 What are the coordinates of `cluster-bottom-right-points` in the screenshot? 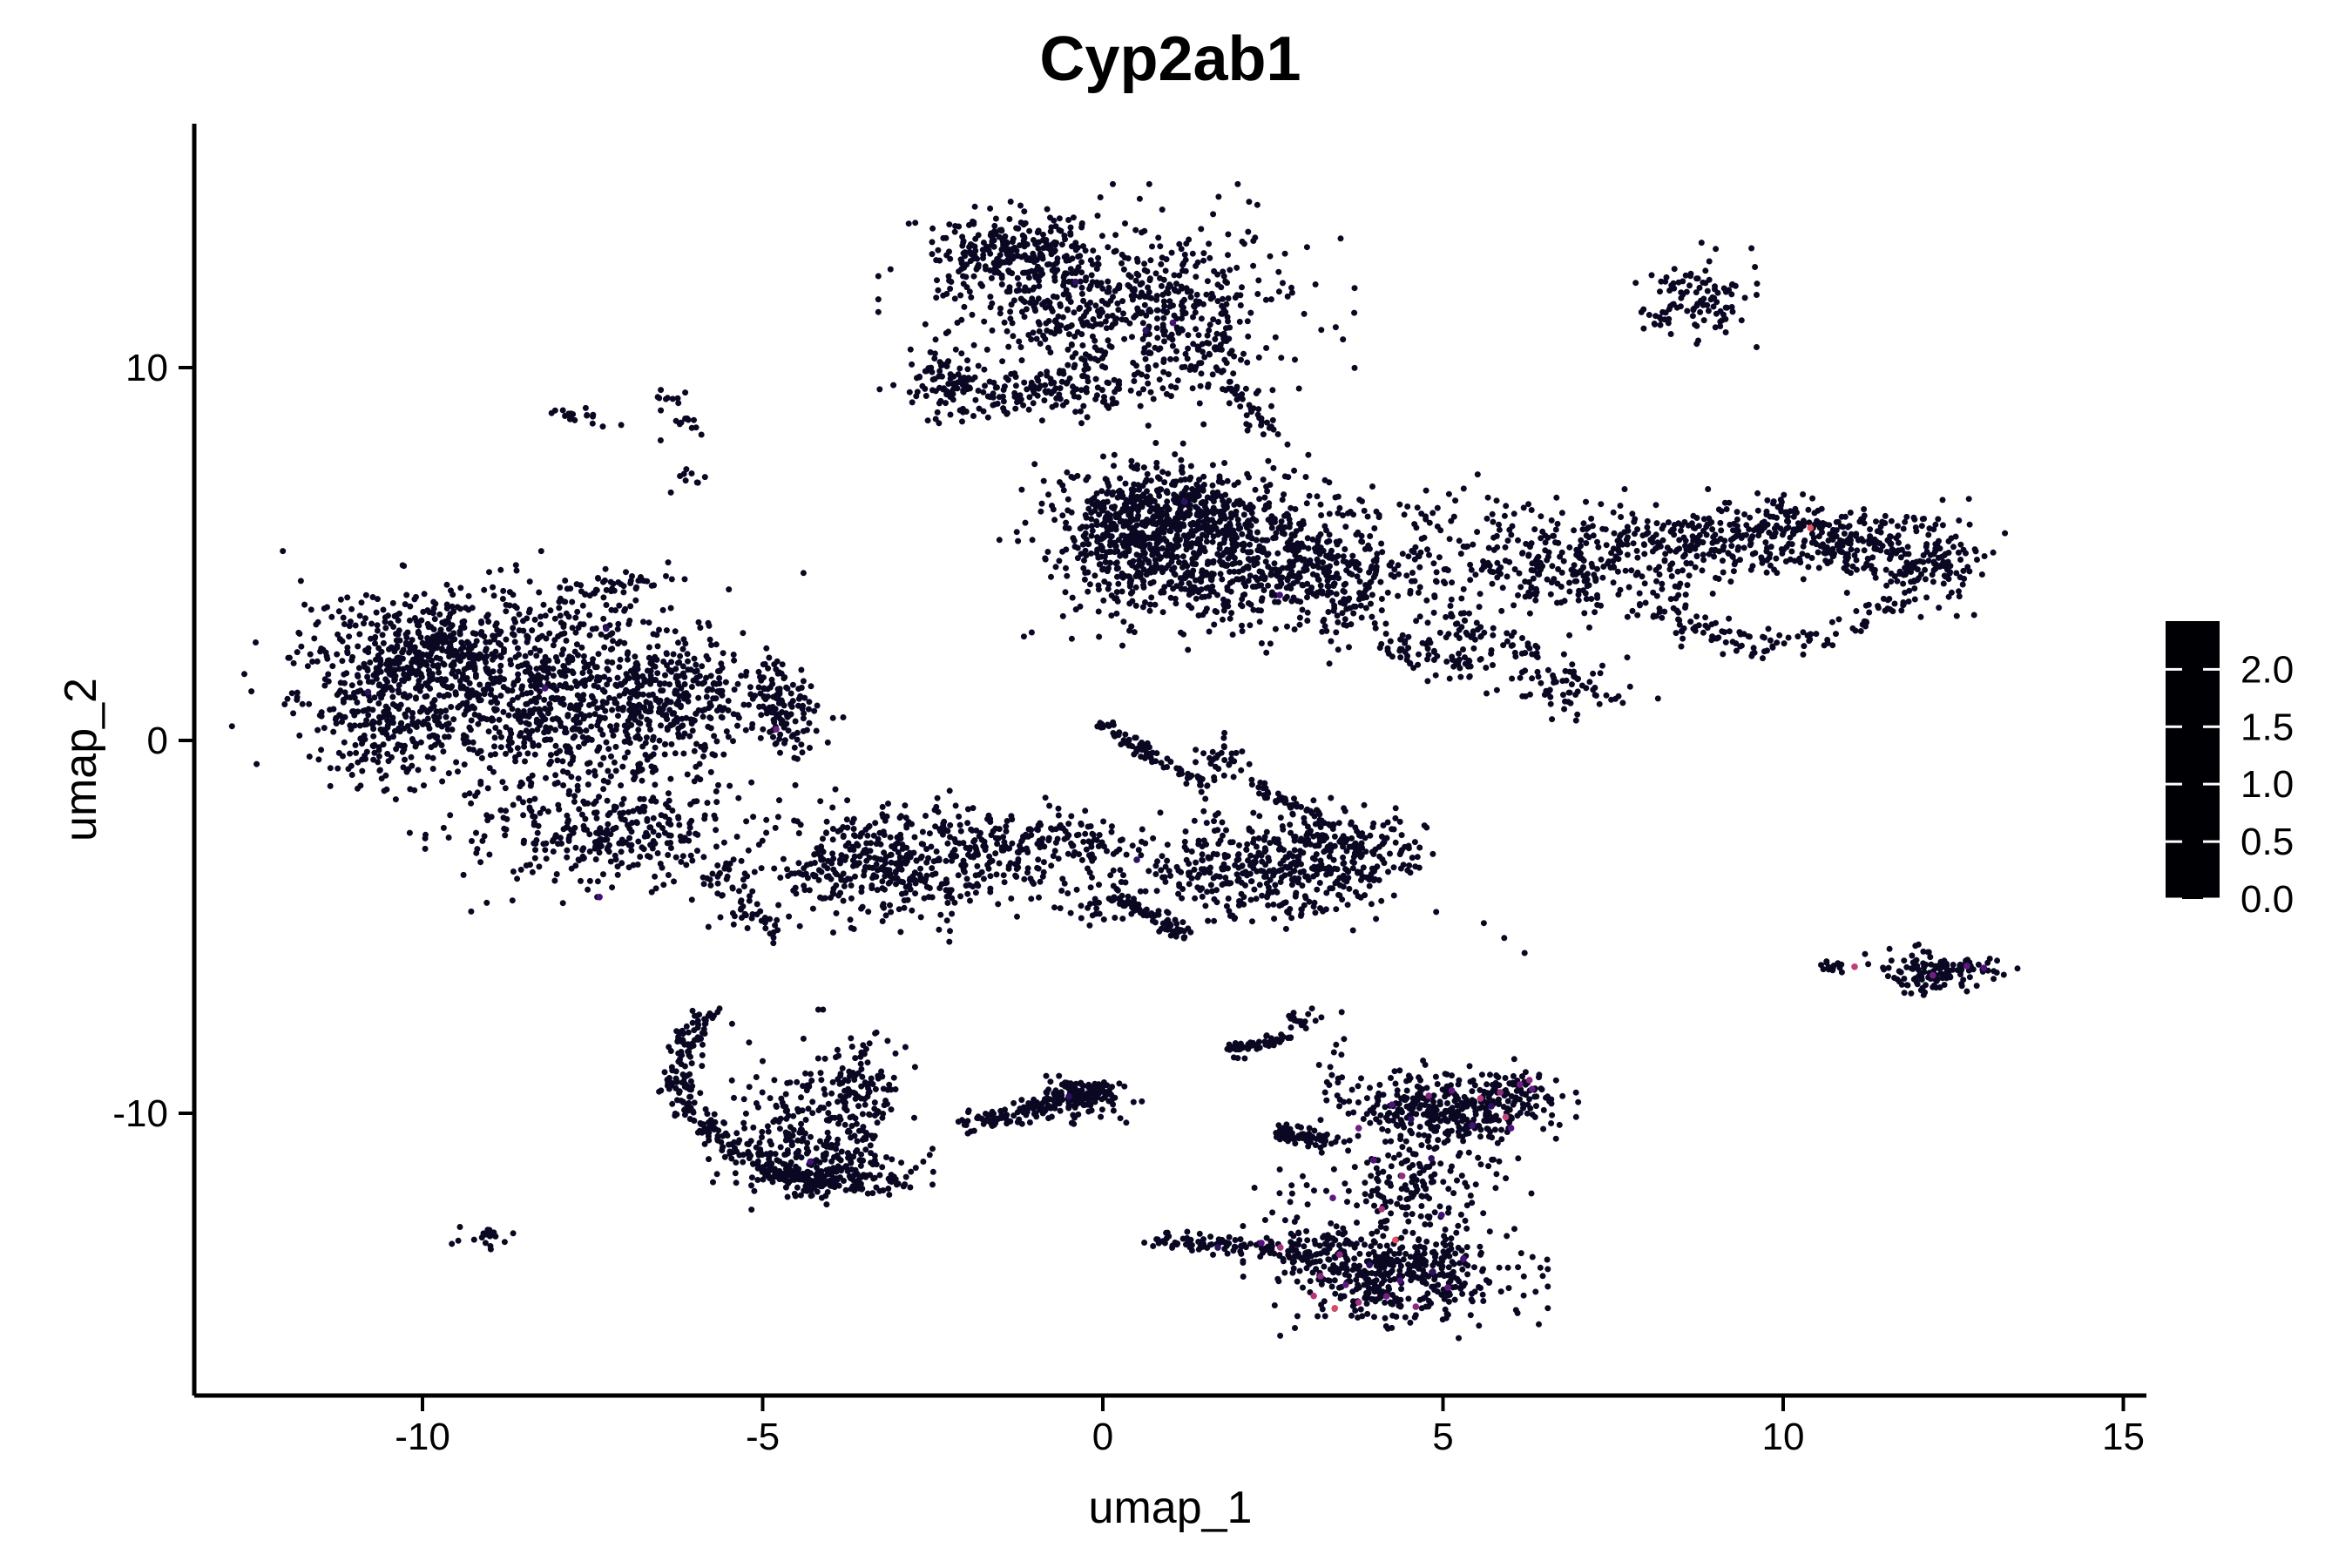 It's located at (1361, 1173).